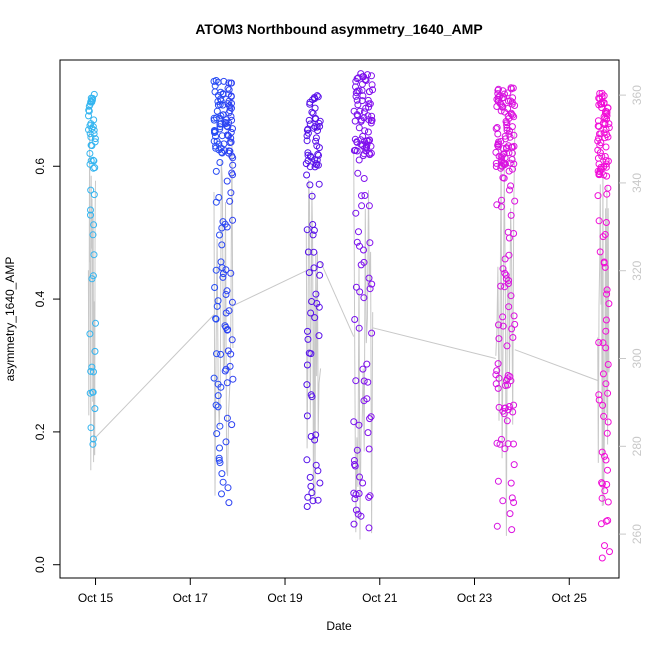  What do you see at coordinates (10, 319) in the screenshot?
I see `y-axis-label: asymmetry_1640_AMP` at bounding box center [10, 319].